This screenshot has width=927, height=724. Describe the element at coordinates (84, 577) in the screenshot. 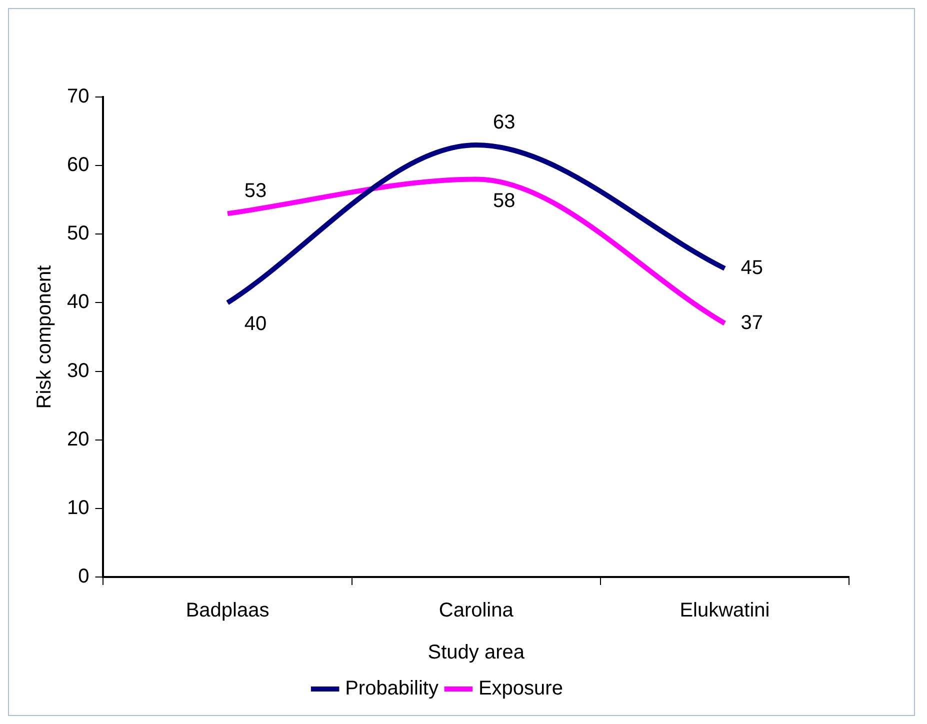

I see `y-tick-label: 0` at that location.